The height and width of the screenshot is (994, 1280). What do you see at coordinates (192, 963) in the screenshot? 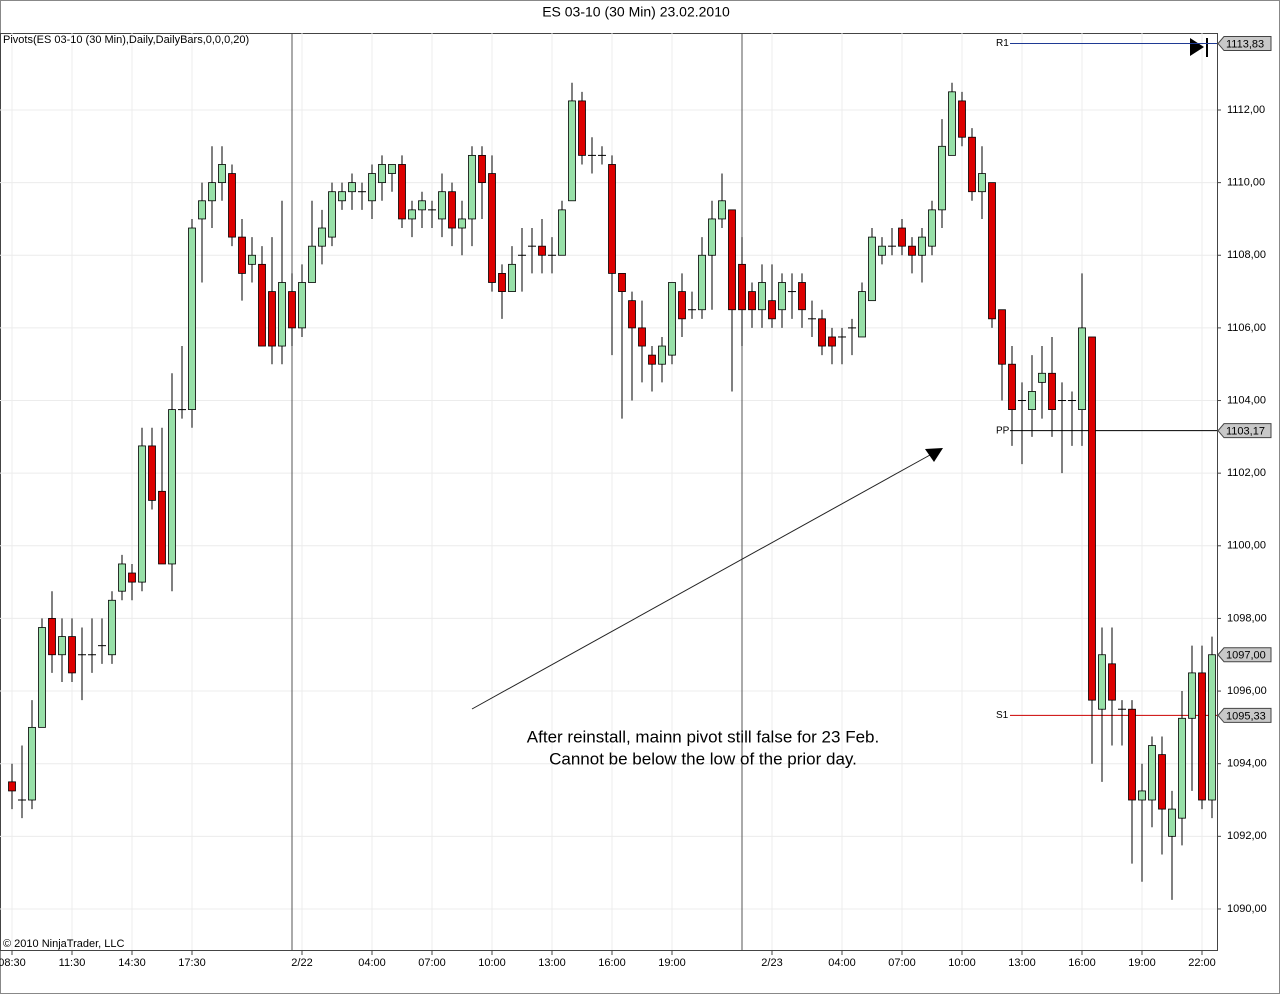
I see `x-tick-label: 17:30` at bounding box center [192, 963].